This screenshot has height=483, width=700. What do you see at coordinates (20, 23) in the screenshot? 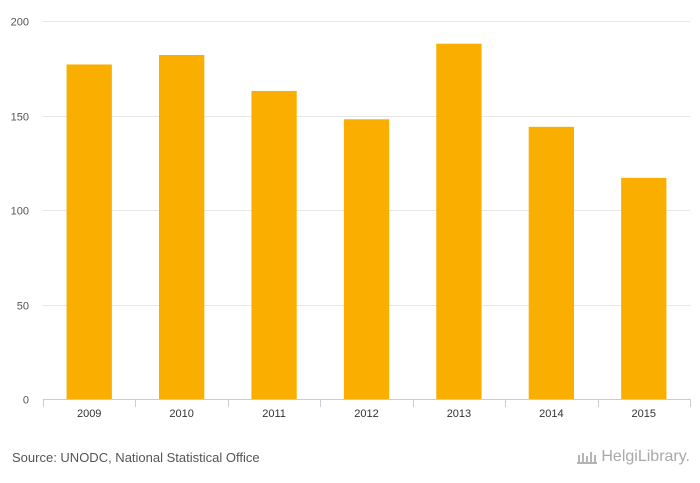
I see `y-tick-label: 200` at bounding box center [20, 23].